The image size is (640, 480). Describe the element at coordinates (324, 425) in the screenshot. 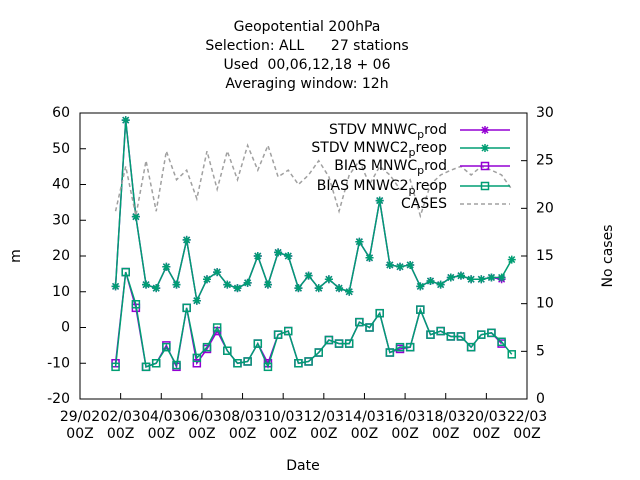

I see `x-tick-label: 12/03 00Z` at that location.